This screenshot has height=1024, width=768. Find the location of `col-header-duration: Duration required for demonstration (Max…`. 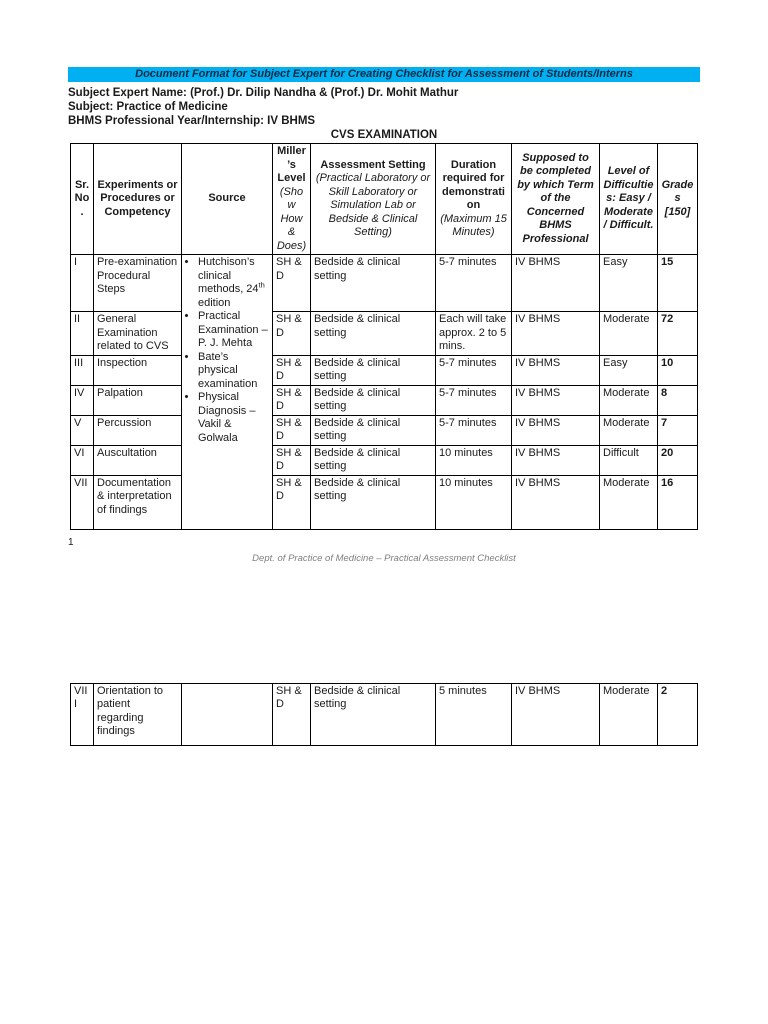

col-header-duration: Duration required for demonstration (Max… is located at coordinates (473, 199).